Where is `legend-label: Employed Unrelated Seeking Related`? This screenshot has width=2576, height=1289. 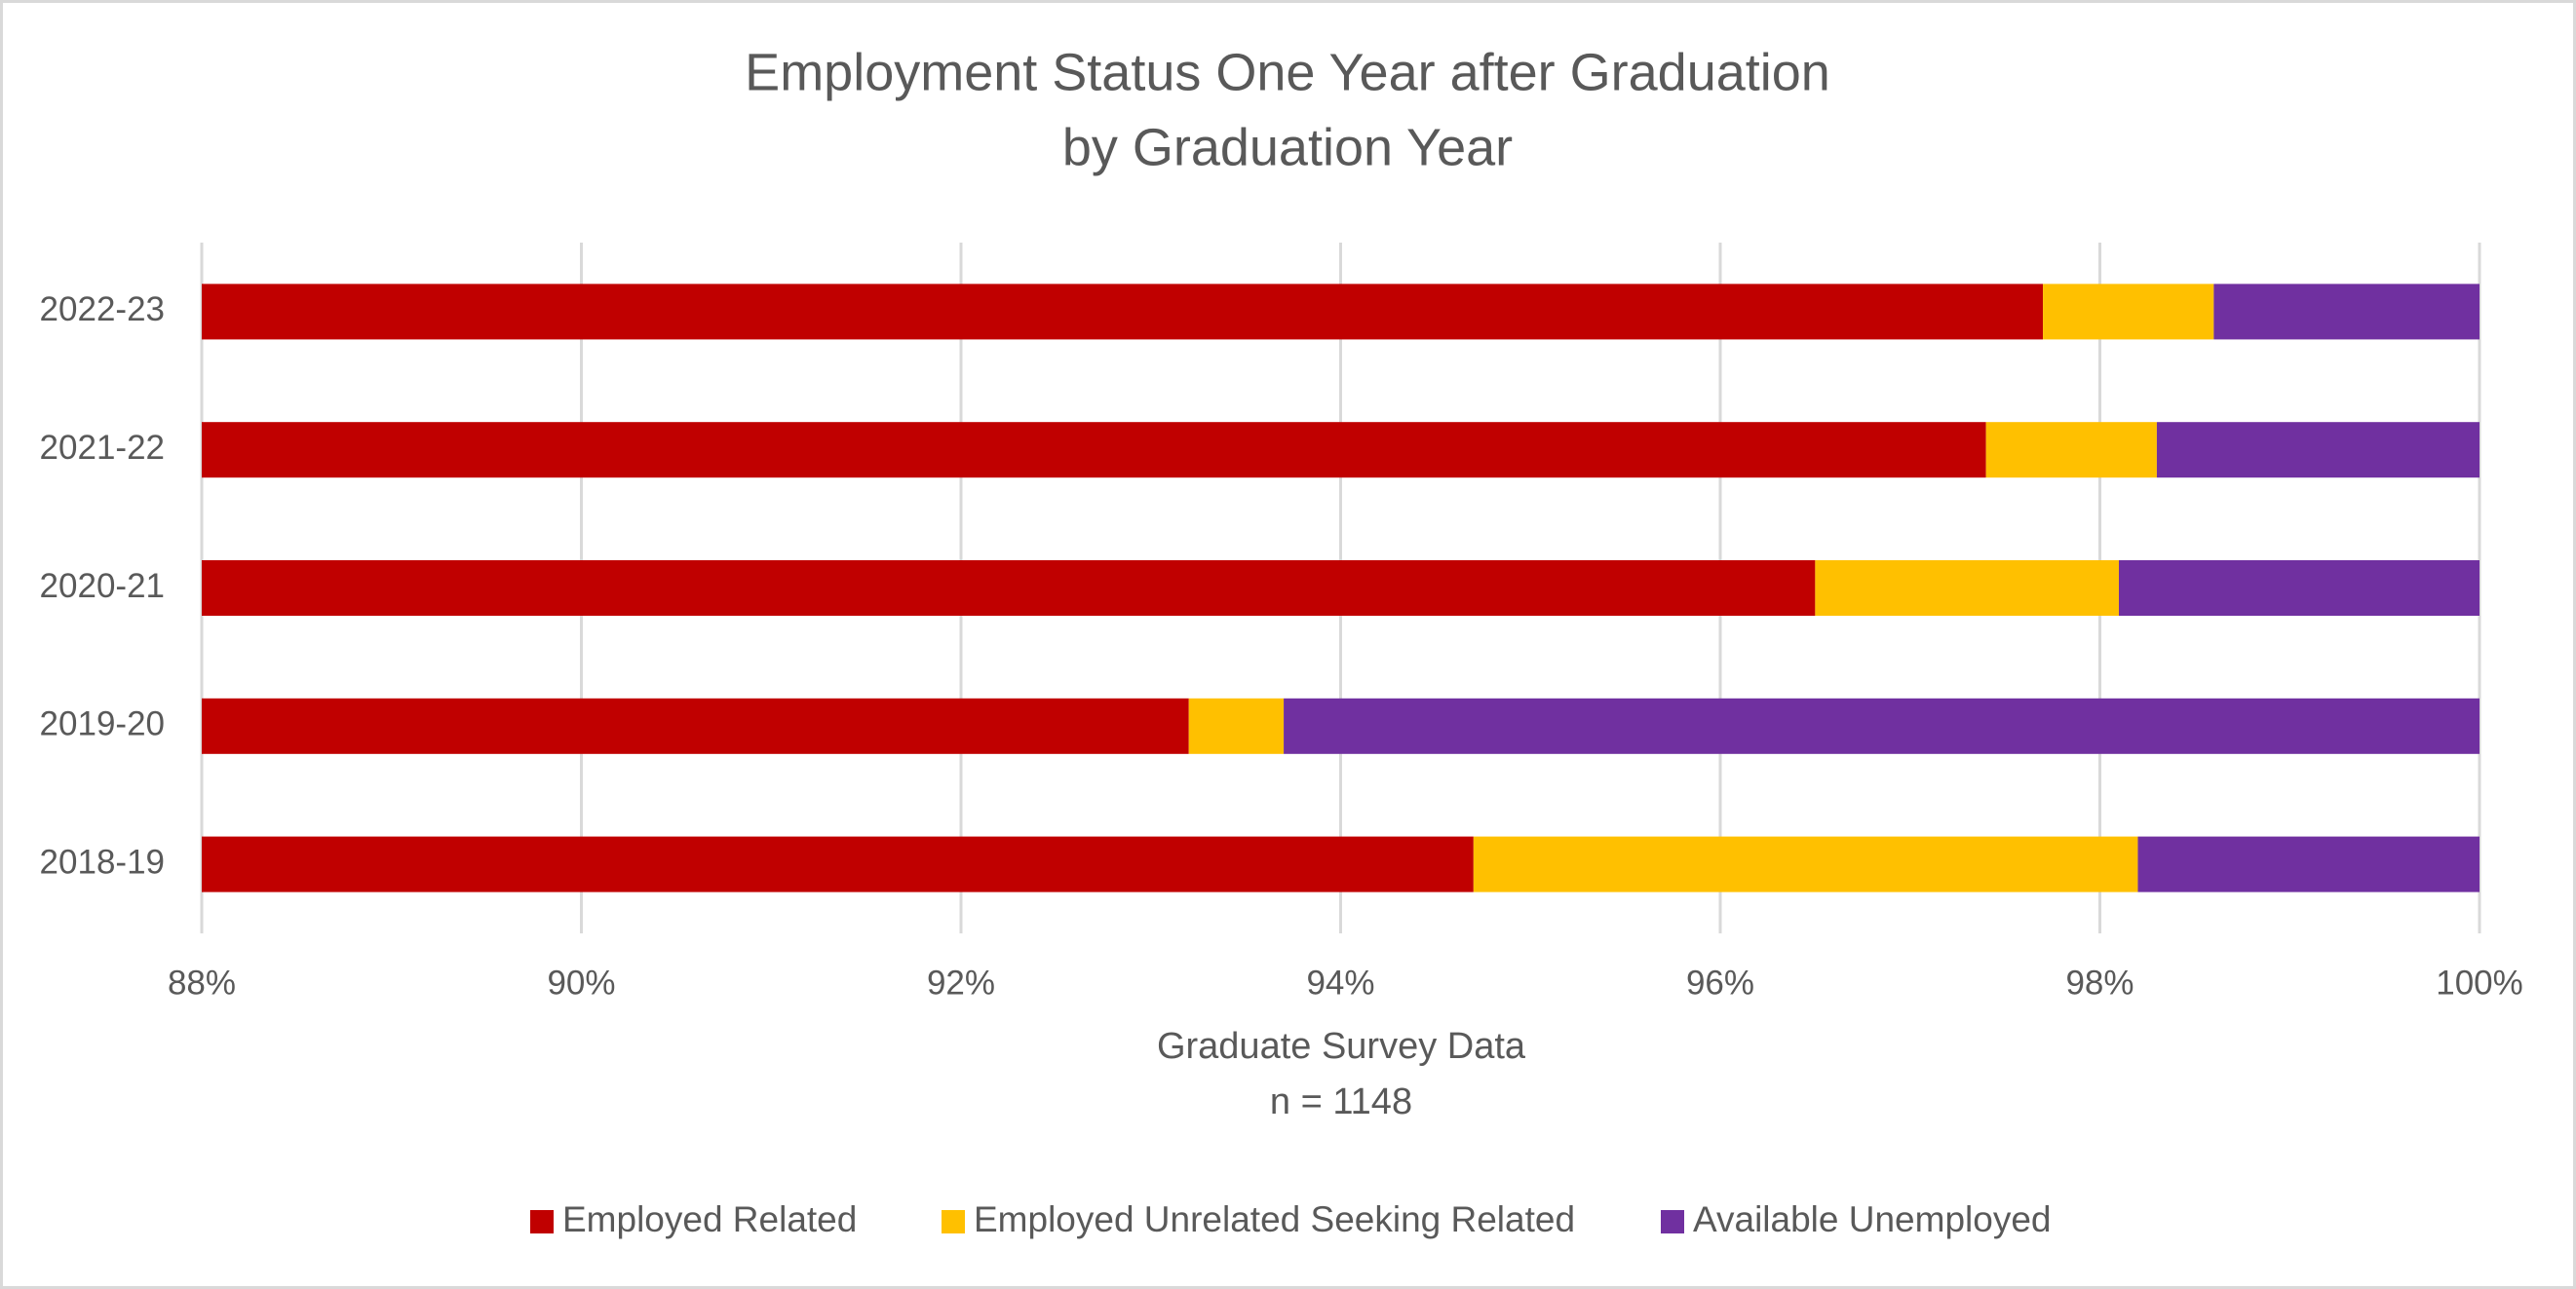
legend-label: Employed Unrelated Seeking Related is located at coordinates (1274, 1219).